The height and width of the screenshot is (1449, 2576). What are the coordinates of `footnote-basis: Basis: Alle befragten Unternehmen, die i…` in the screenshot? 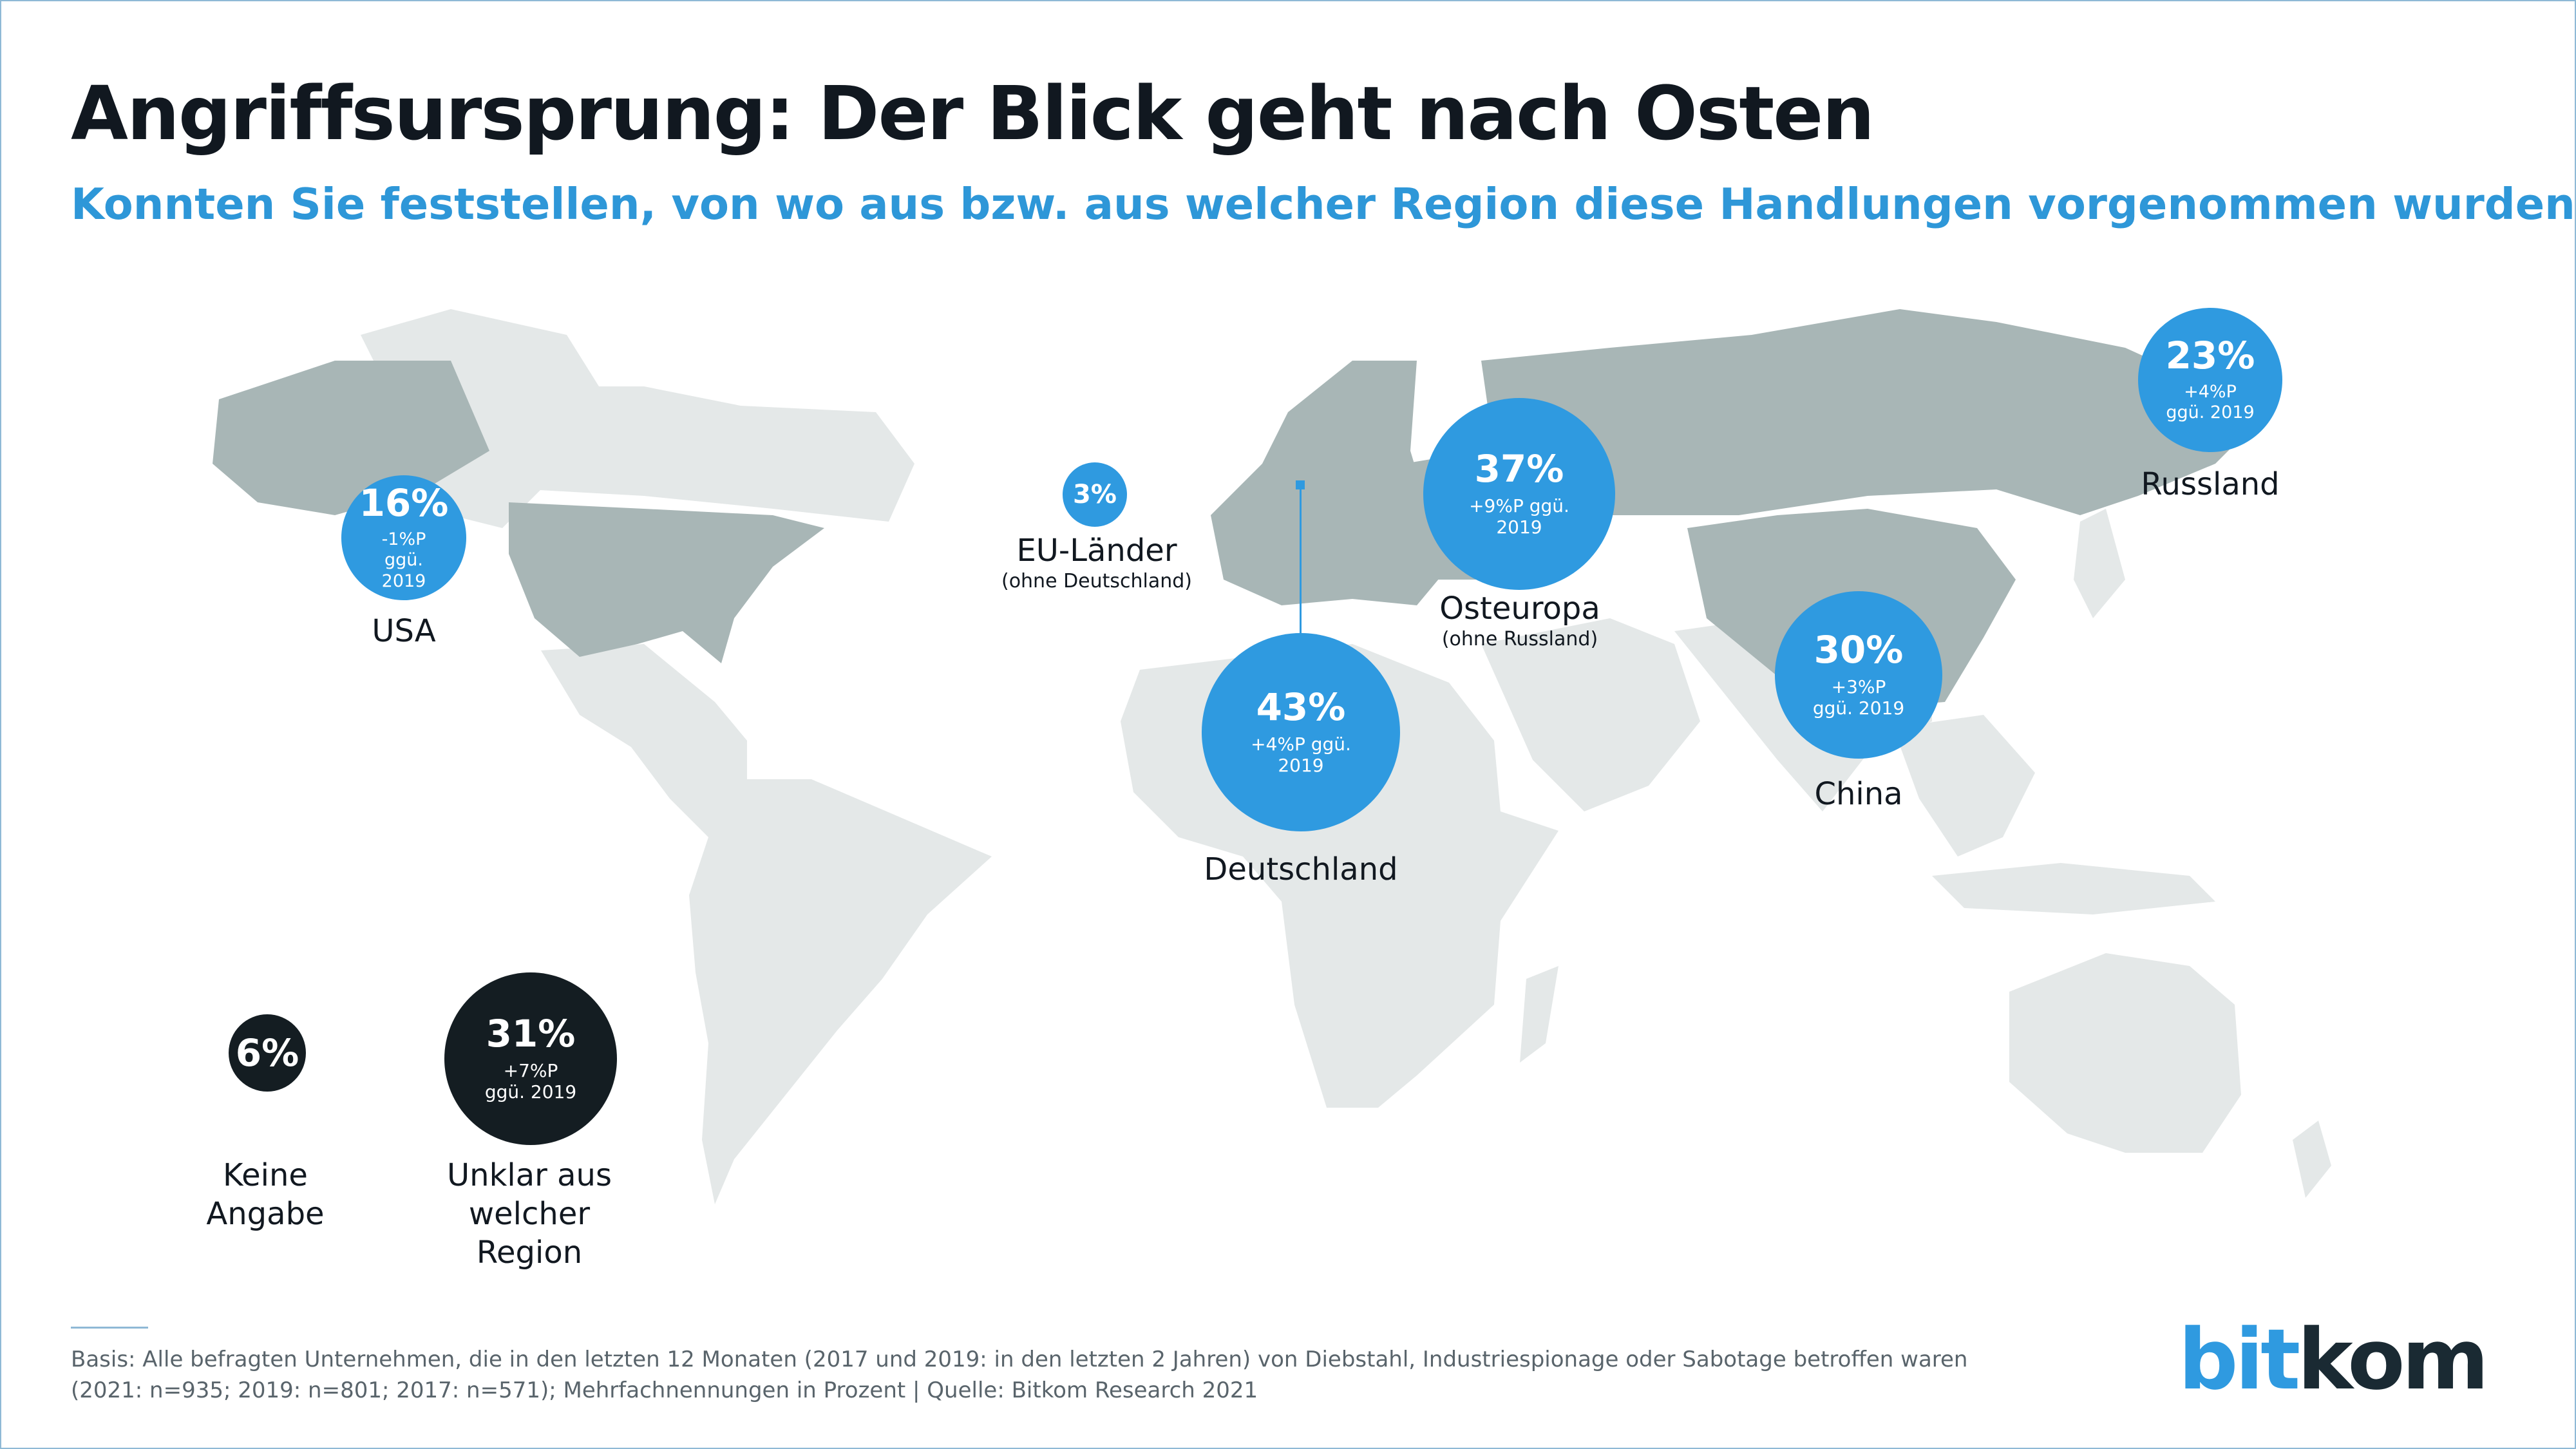 It's located at (1019, 1359).